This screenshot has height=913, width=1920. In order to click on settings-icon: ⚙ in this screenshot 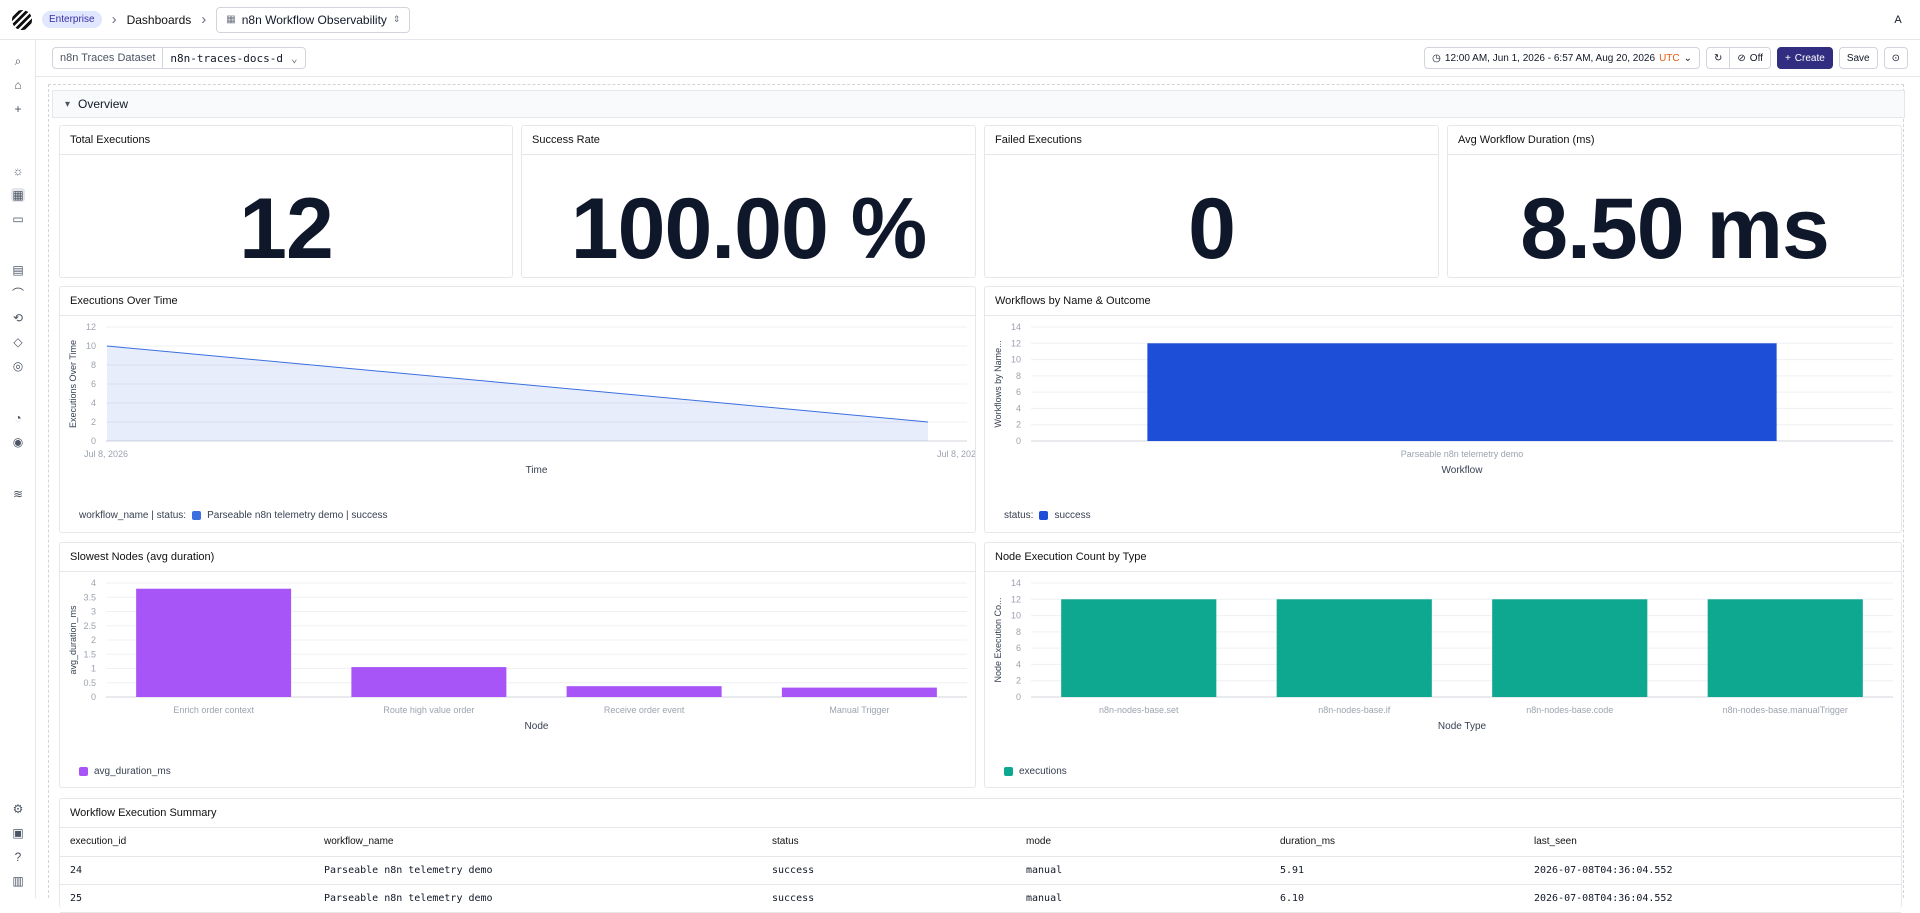, I will do `click(18, 809)`.